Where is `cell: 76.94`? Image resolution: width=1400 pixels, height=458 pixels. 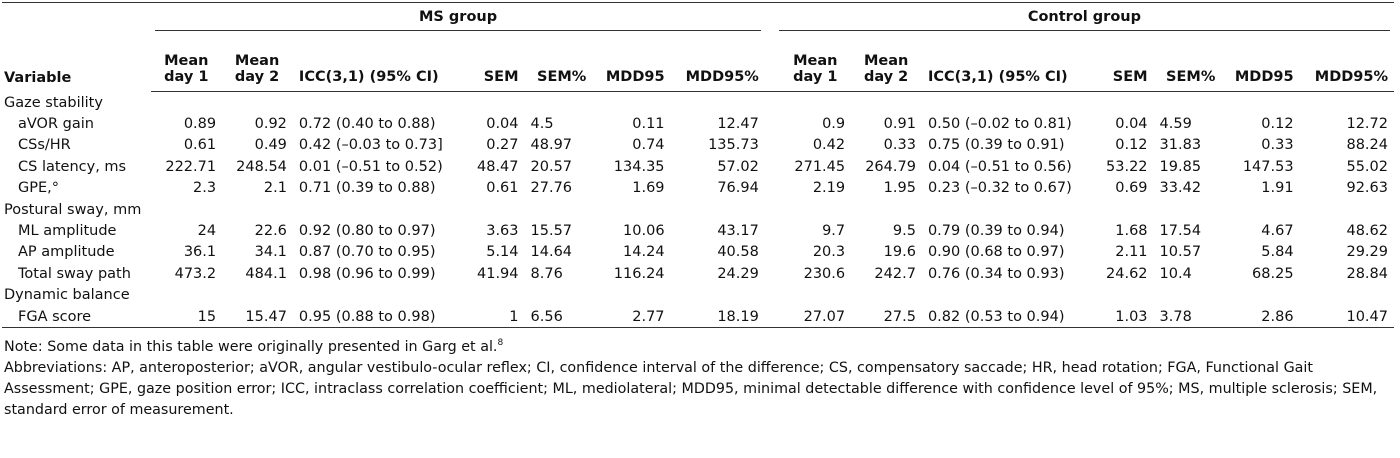
cell: 76.94 is located at coordinates (738, 188).